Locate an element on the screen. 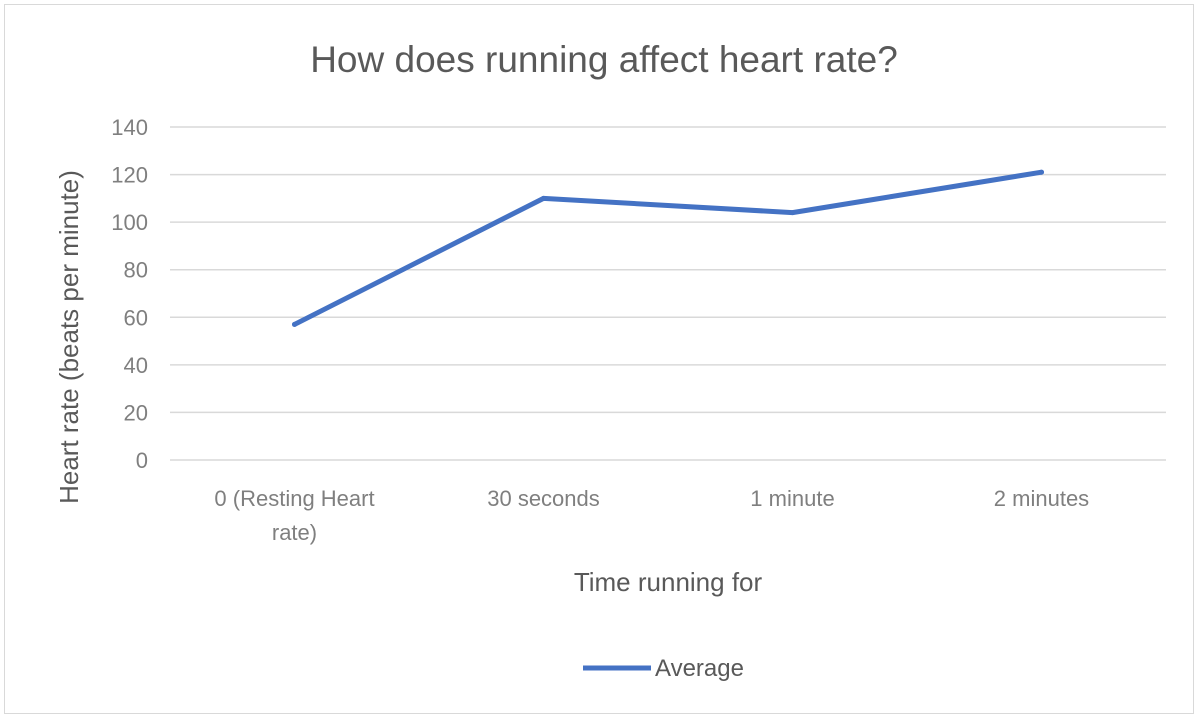 This screenshot has width=1200, height=720. chart-title: How does running affect heart rate? is located at coordinates (604, 59).